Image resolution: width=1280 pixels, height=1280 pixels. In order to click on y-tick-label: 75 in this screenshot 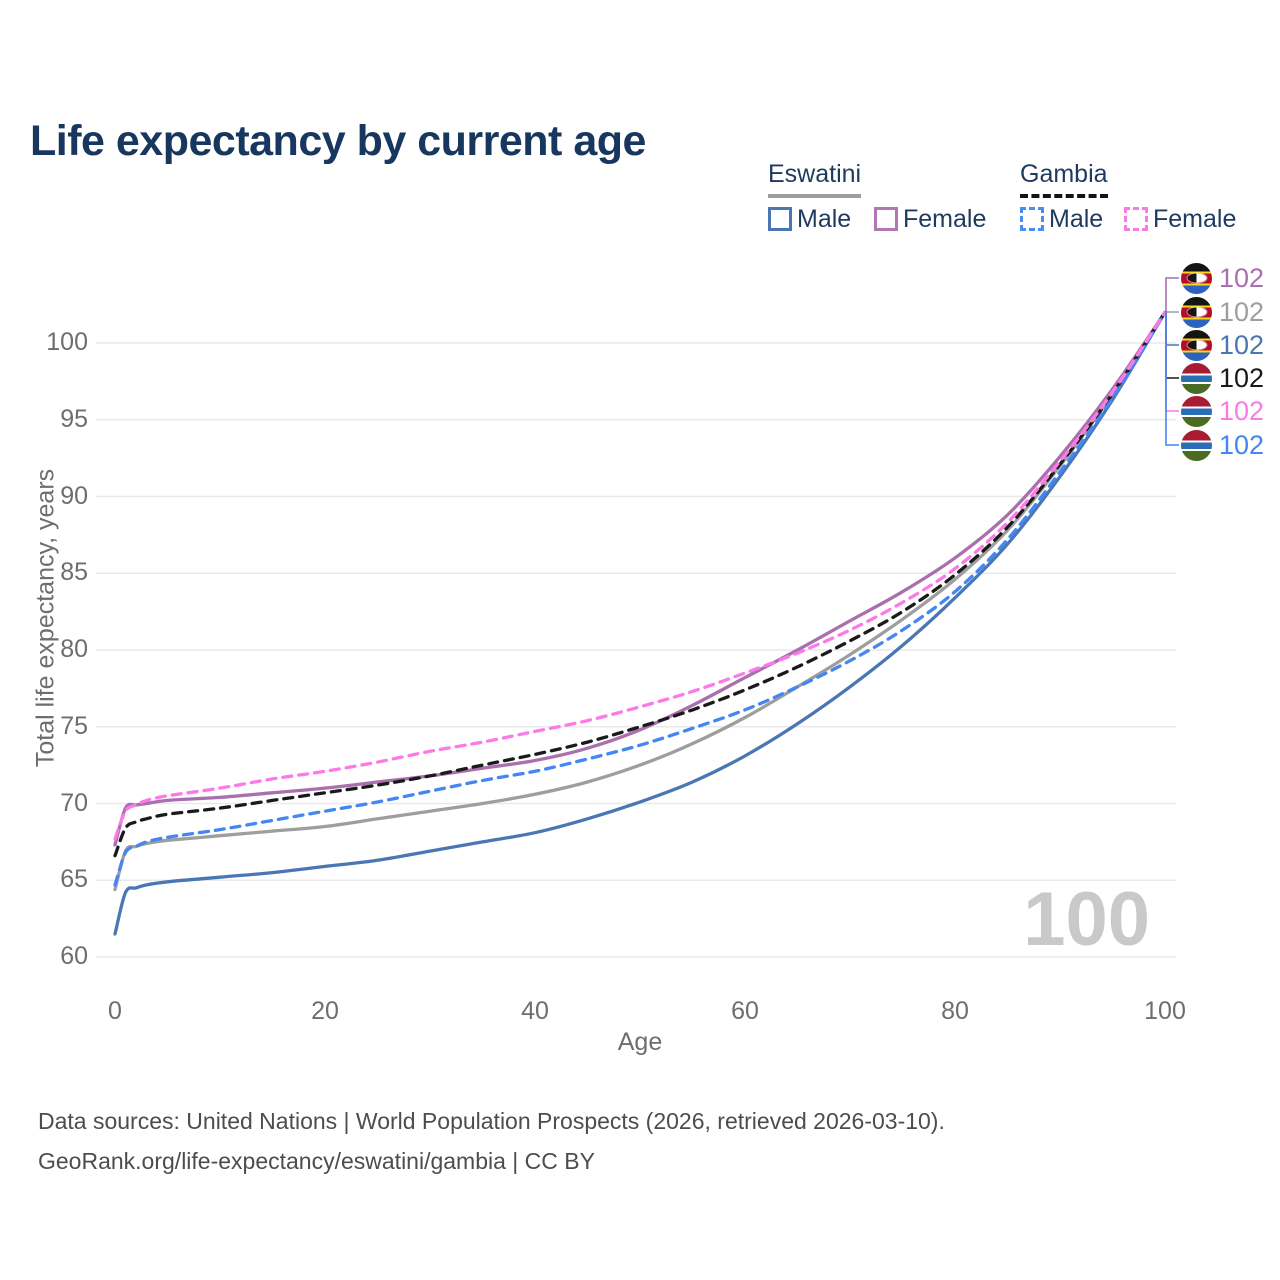, I will do `click(74, 725)`.